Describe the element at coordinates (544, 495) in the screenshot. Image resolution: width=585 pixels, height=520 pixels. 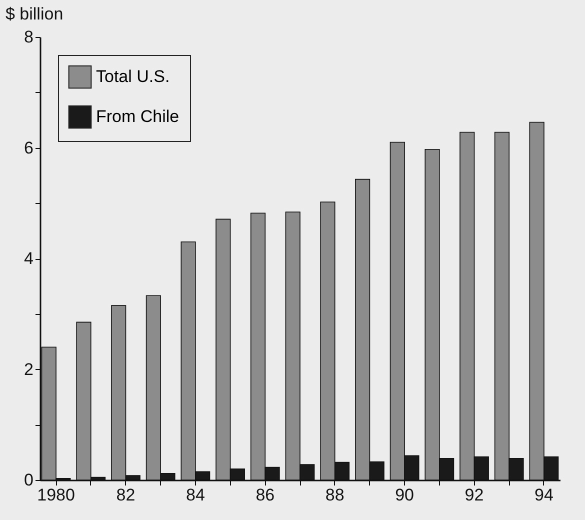
I see `x-tick-label: 94` at that location.